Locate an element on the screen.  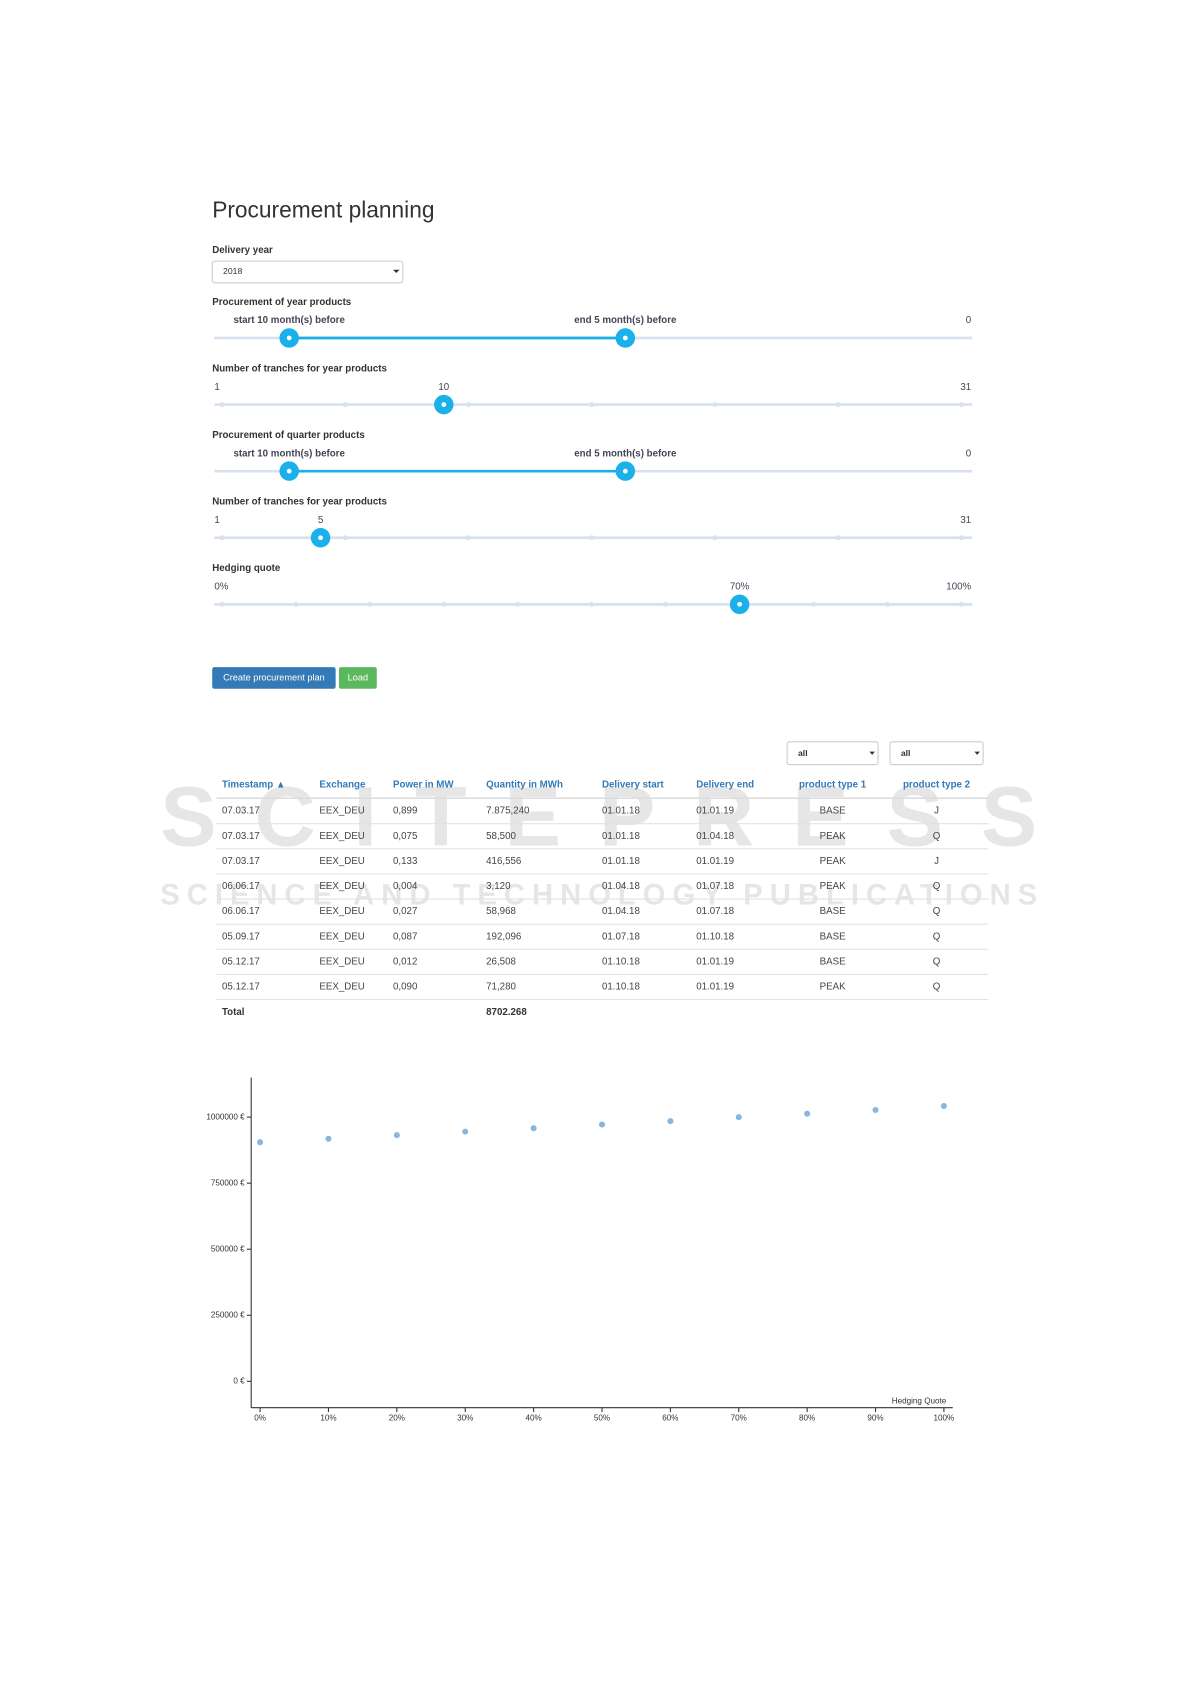
table-cell: 26,508 is located at coordinates (501, 961).